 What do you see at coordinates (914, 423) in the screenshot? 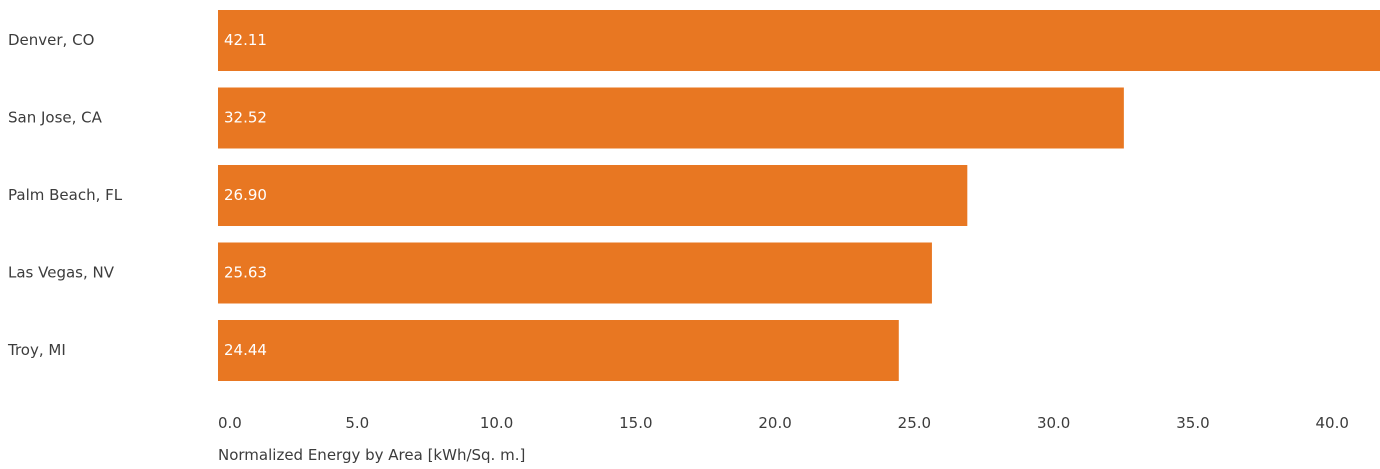
I see `x-tick-label: 25.0` at bounding box center [914, 423].